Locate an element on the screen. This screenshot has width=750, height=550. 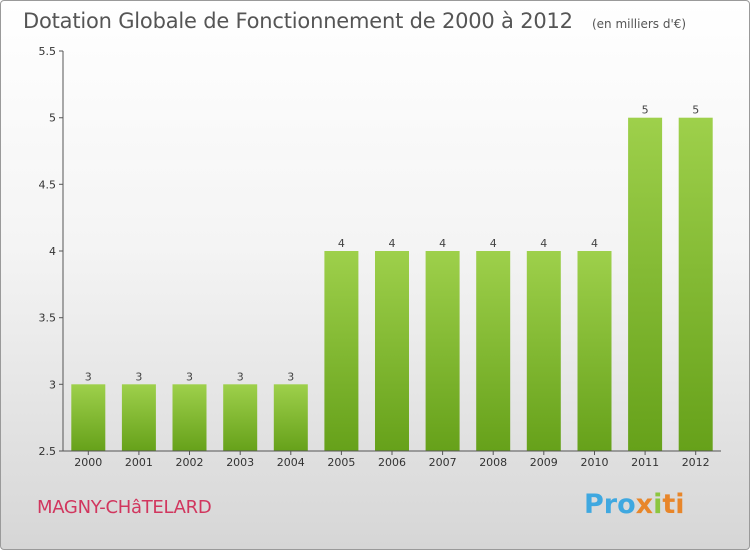
bar-2012 is located at coordinates (695, 284).